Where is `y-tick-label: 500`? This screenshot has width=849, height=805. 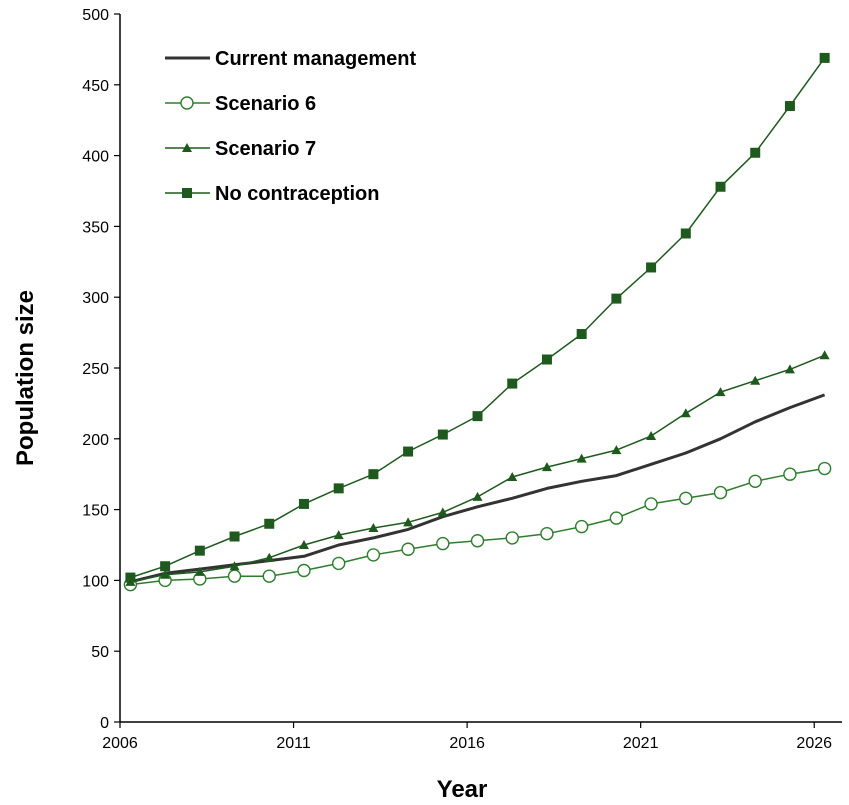 y-tick-label: 500 is located at coordinates (95, 15).